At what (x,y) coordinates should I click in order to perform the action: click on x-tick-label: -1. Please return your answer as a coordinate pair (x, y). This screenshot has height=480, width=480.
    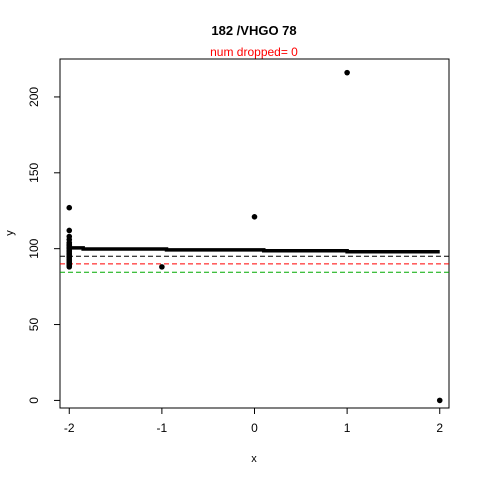
    Looking at the image, I should click on (162, 428).